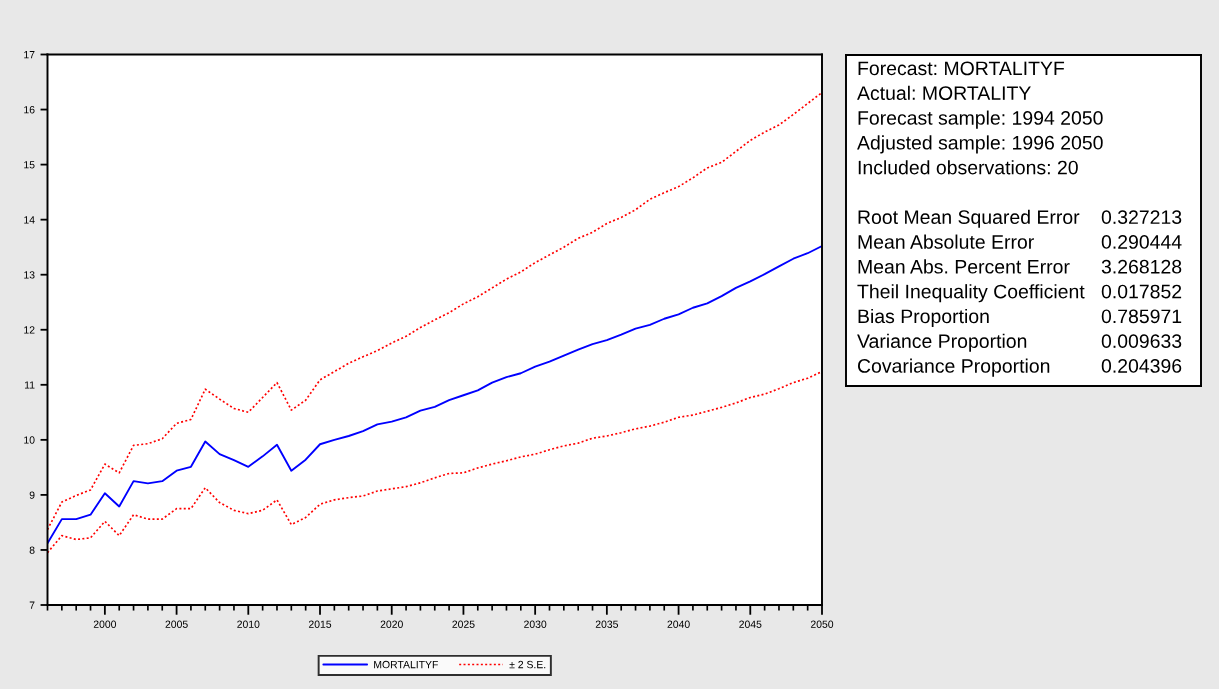  I want to click on x-tick-label: 2000, so click(105, 624).